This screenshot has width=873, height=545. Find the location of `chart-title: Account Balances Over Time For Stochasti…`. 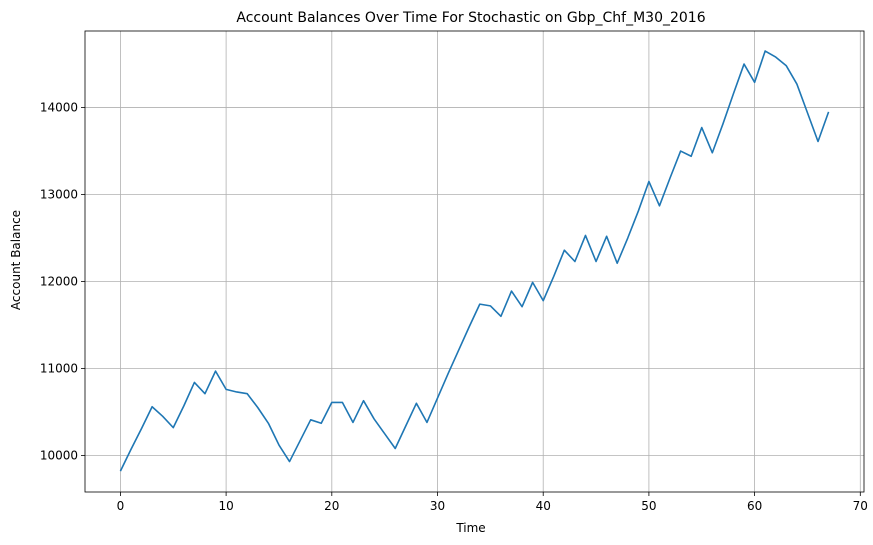

chart-title: Account Balances Over Time For Stochasti… is located at coordinates (470, 18).